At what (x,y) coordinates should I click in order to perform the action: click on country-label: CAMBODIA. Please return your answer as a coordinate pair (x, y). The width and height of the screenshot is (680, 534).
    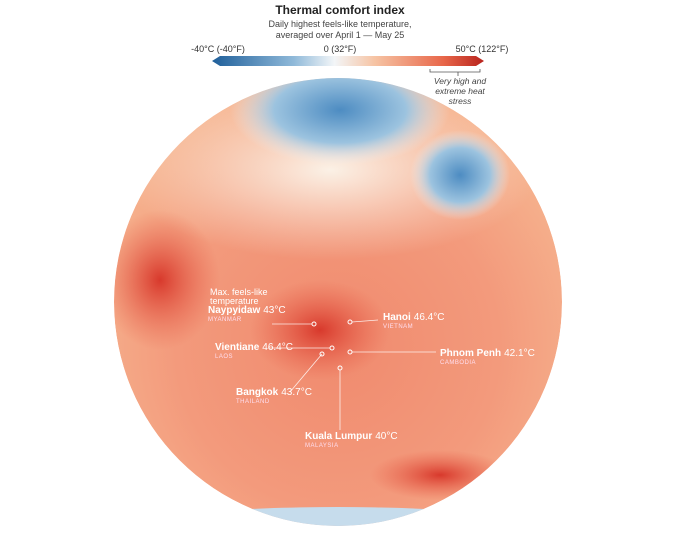
    Looking at the image, I should click on (458, 363).